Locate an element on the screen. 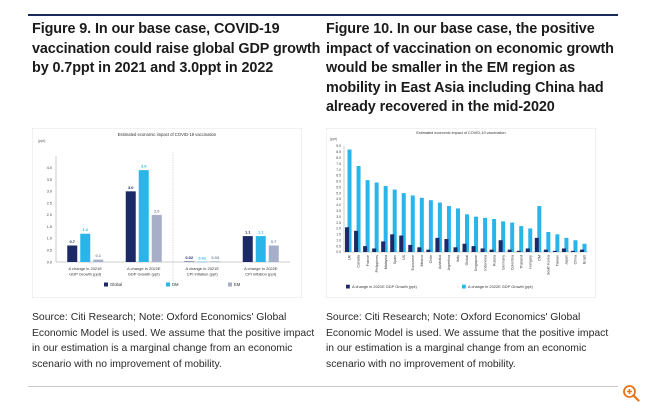 The image size is (650, 412). y-tick-label: 7.0 is located at coordinates (338, 170).